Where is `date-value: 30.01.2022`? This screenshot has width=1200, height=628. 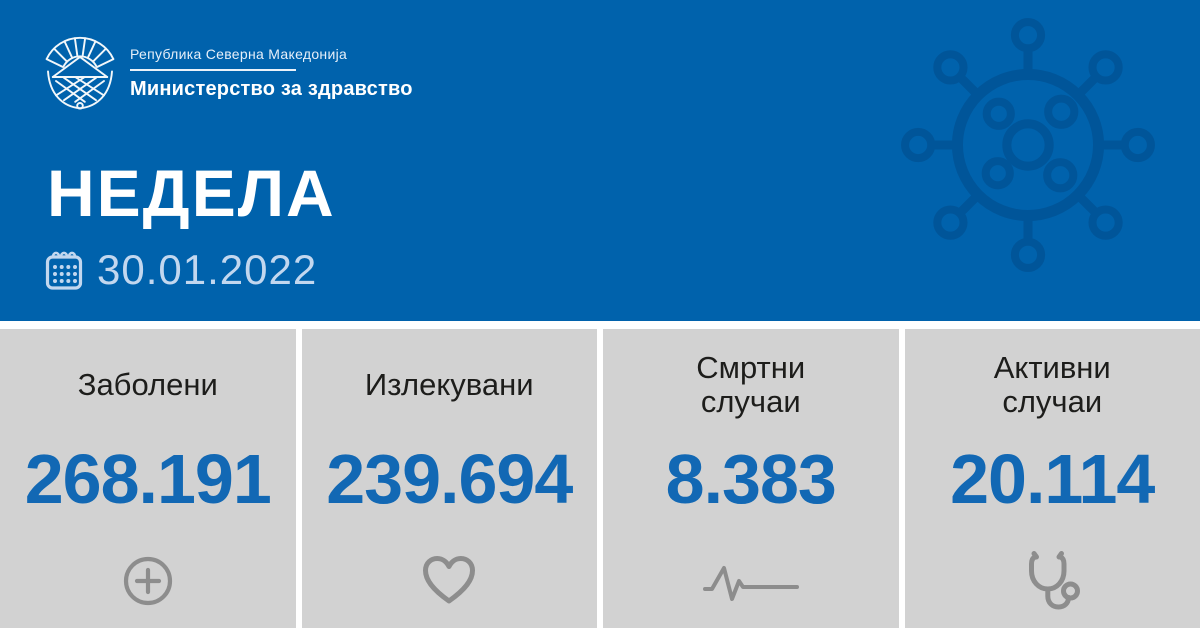
date-value: 30.01.2022 is located at coordinates (207, 269).